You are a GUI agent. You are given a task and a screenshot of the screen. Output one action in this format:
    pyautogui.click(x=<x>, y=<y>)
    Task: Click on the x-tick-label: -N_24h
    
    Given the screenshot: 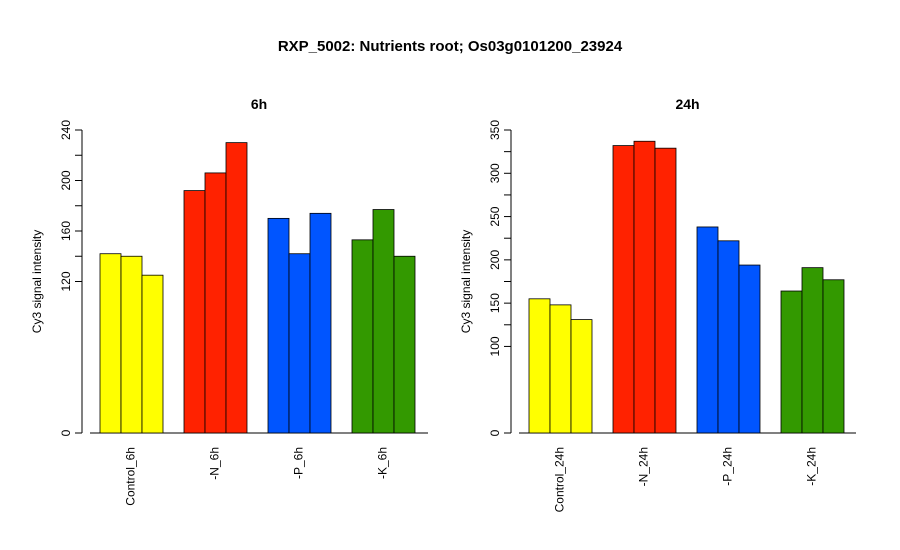 What is the action you would take?
    pyautogui.click(x=644, y=466)
    